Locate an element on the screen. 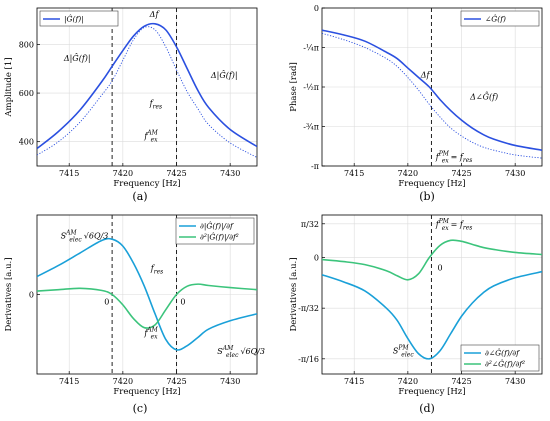  annotation: Δ∠Ĝ(f) is located at coordinates (483, 96).